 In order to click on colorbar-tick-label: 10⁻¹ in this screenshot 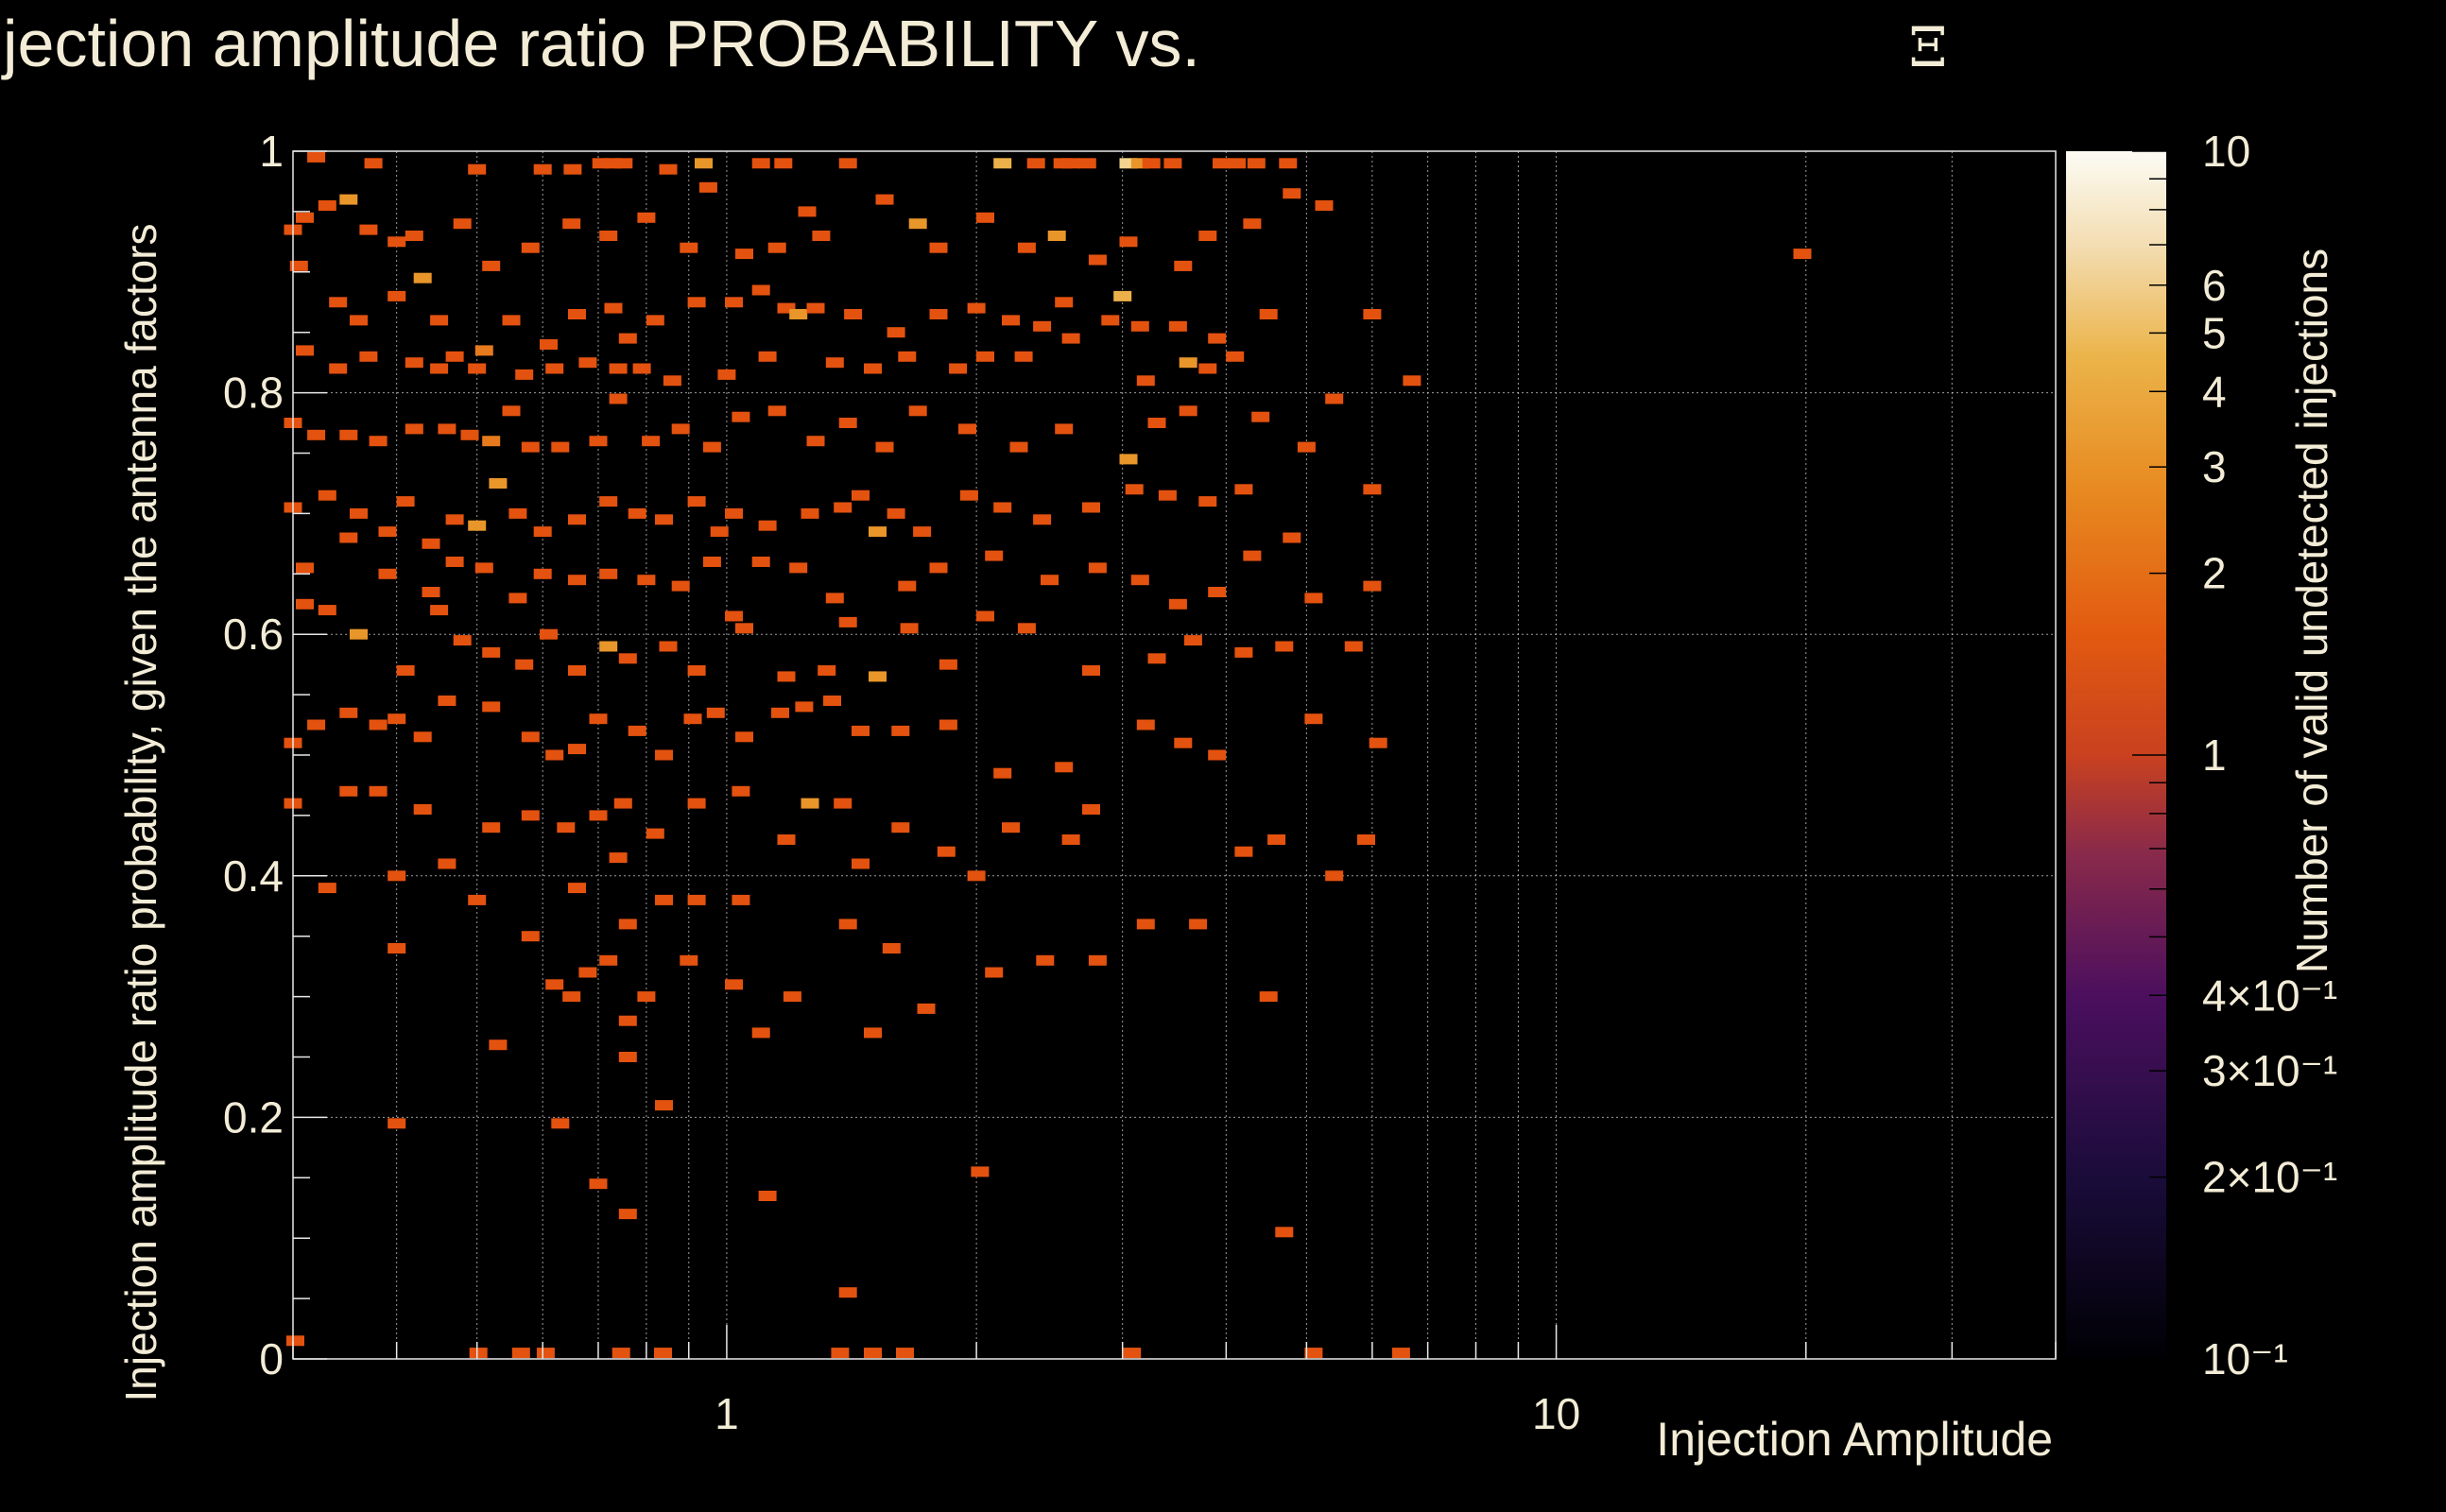, I will do `click(2245, 1358)`.